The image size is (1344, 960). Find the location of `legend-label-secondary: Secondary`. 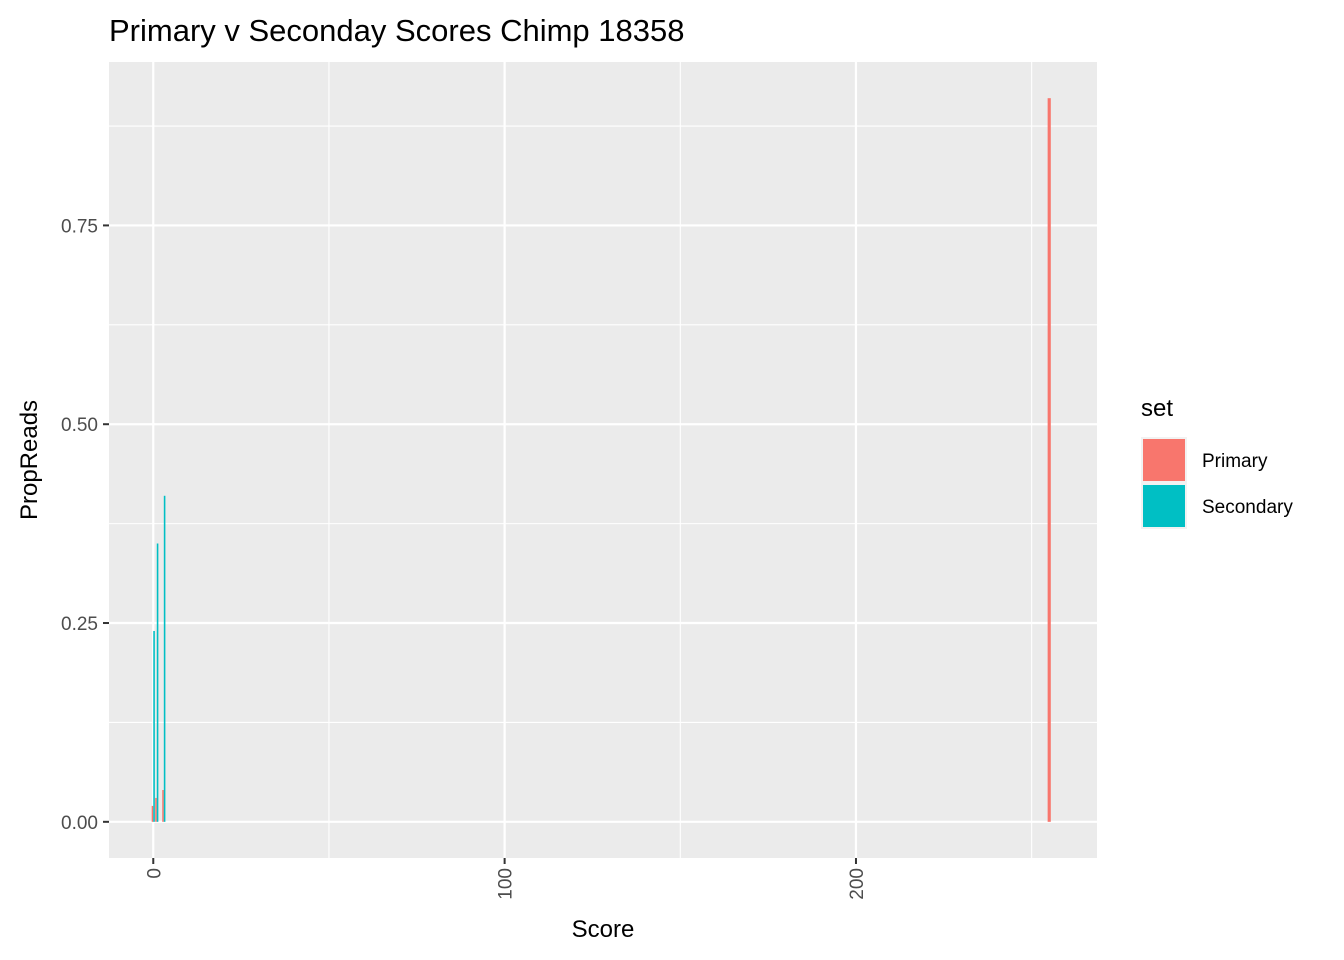

legend-label-secondary: Secondary is located at coordinates (1247, 507).